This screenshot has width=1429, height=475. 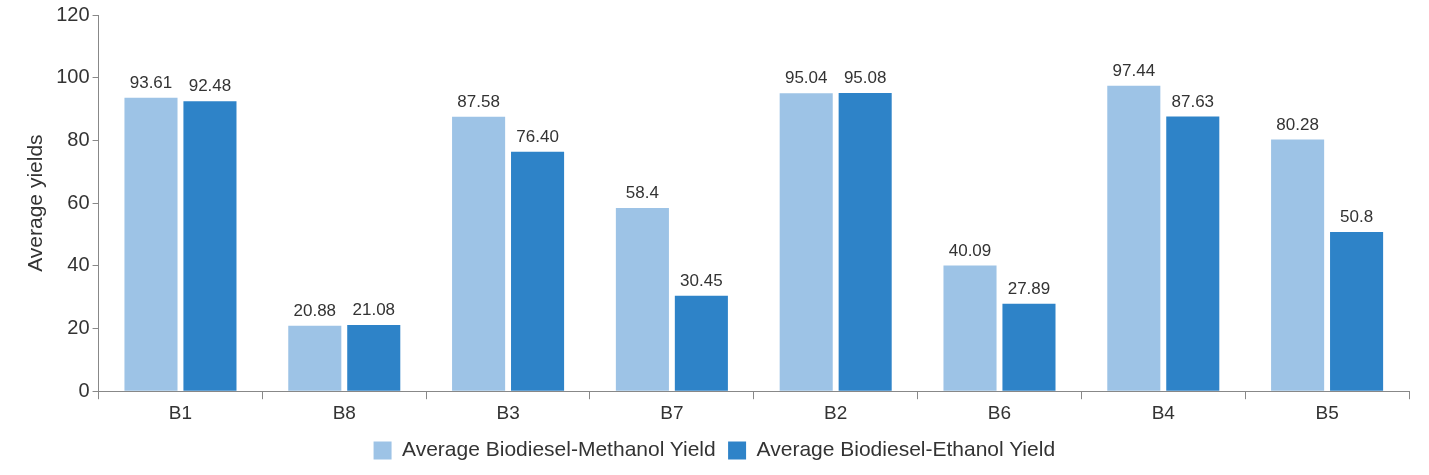 I want to click on data-label: 30.45, so click(x=701, y=280).